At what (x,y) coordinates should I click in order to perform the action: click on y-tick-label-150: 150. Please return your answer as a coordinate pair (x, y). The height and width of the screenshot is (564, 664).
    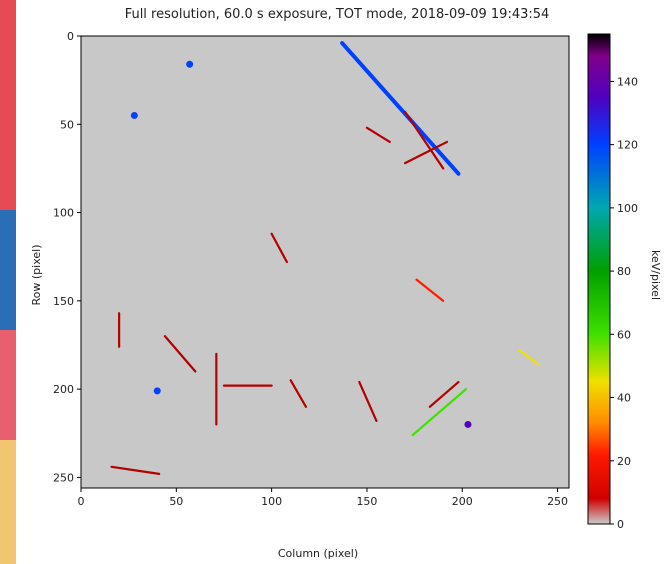
    Looking at the image, I should click on (63, 301).